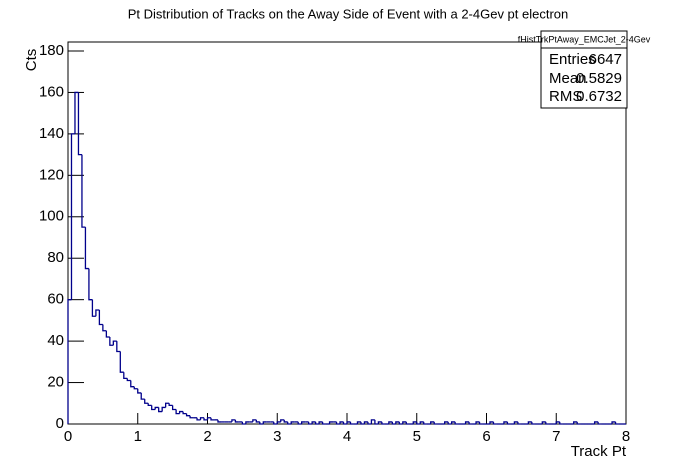 The height and width of the screenshot is (472, 696). Describe the element at coordinates (584, 39) in the screenshot. I see `stats-title: fHistTrkPtAway_EMCJet_2-4Gev` at that location.